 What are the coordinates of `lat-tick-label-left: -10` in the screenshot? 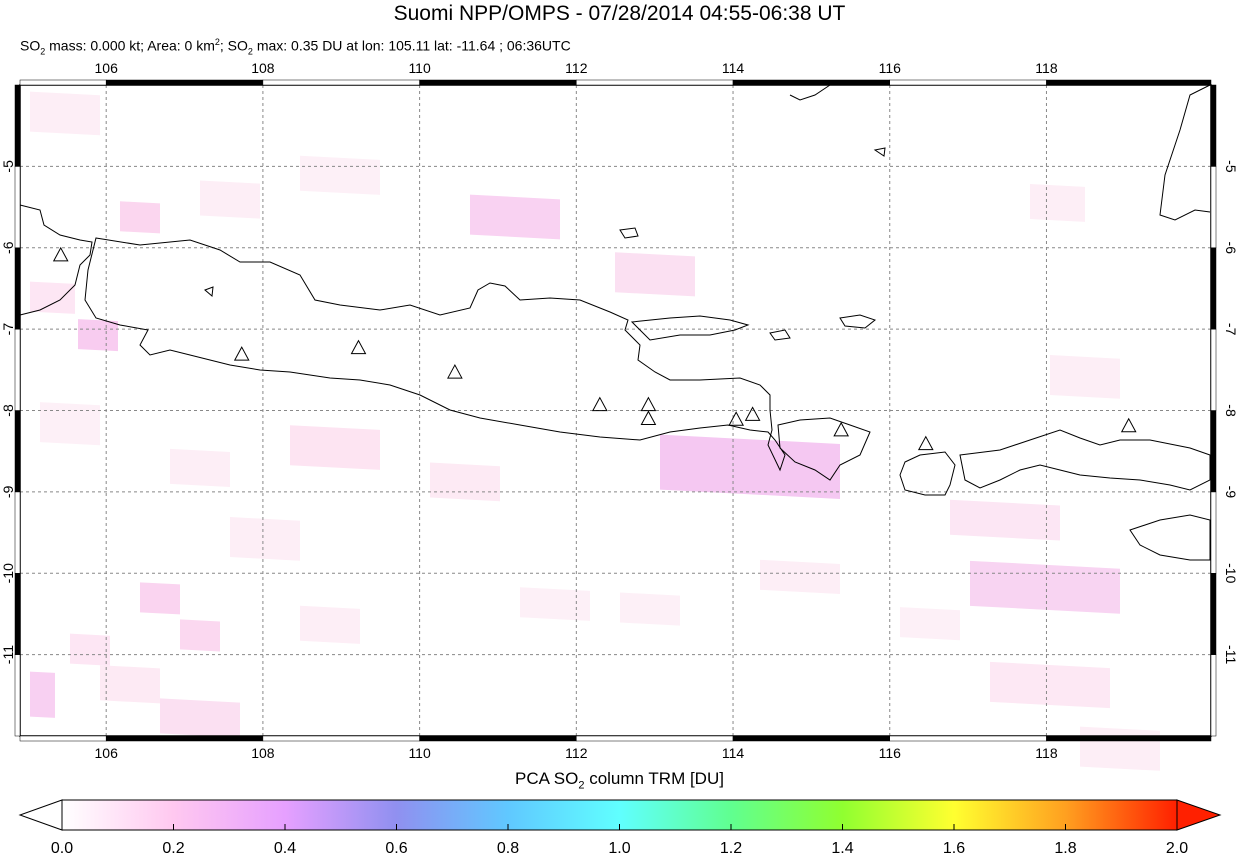 It's located at (8, 573).